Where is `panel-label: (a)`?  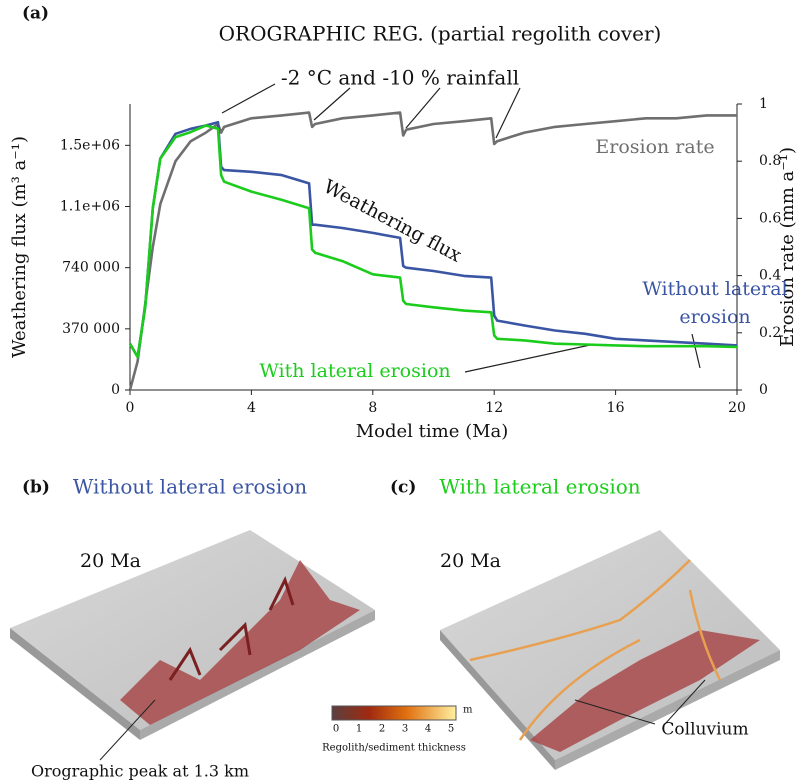
panel-label: (a) is located at coordinates (35, 14).